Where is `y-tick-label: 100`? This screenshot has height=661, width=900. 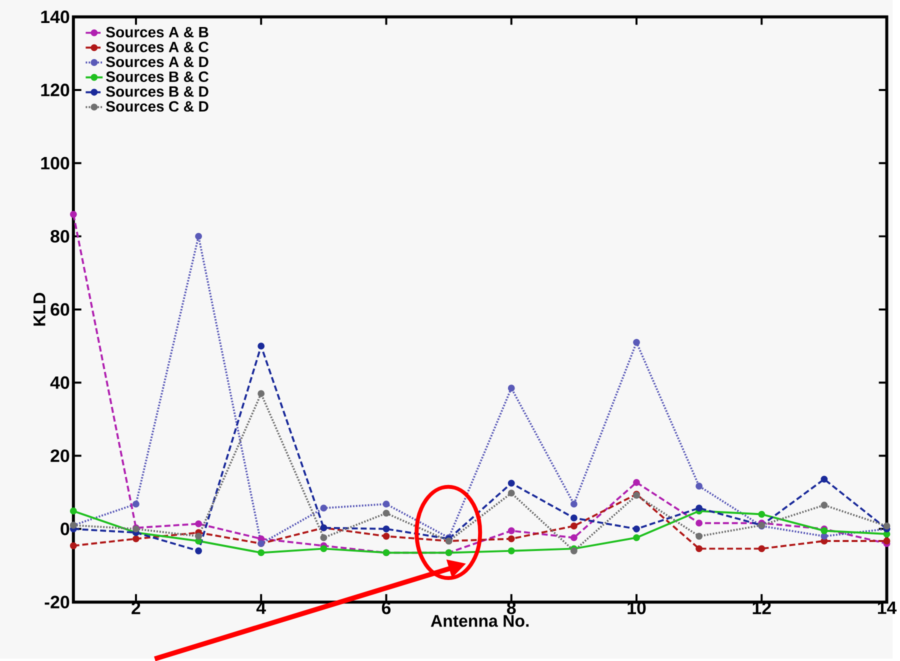 y-tick-label: 100 is located at coordinates (55, 163).